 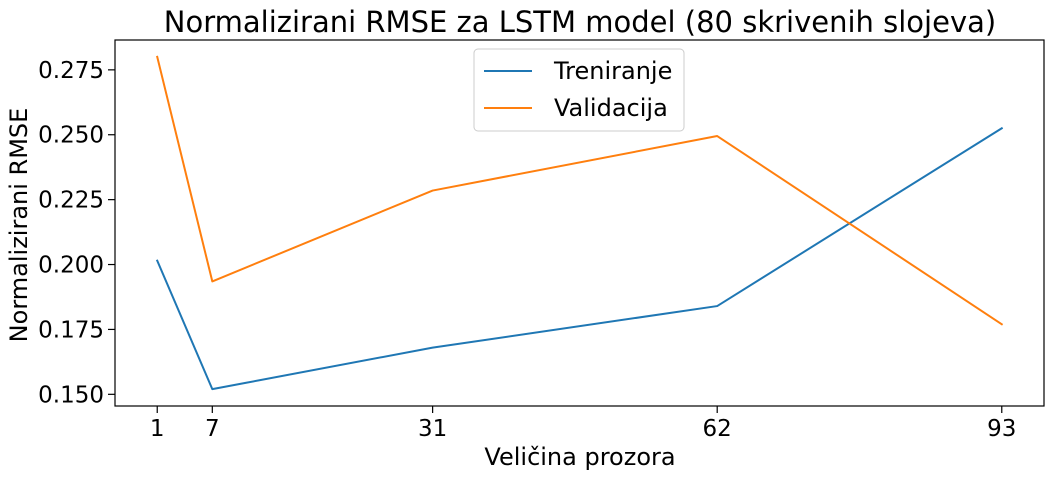 What do you see at coordinates (432, 429) in the screenshot?
I see `x-tick-label-2: 31` at bounding box center [432, 429].